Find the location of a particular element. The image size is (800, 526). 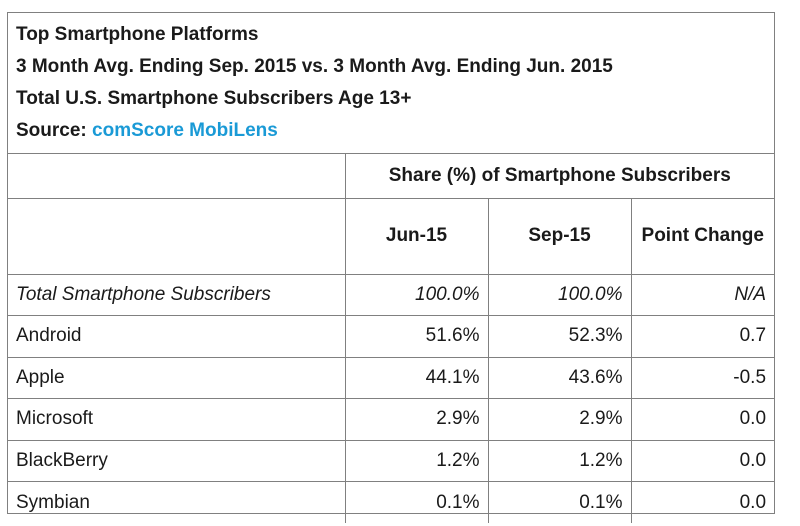

table-title: Top Smartphone Platforms is located at coordinates (137, 34).